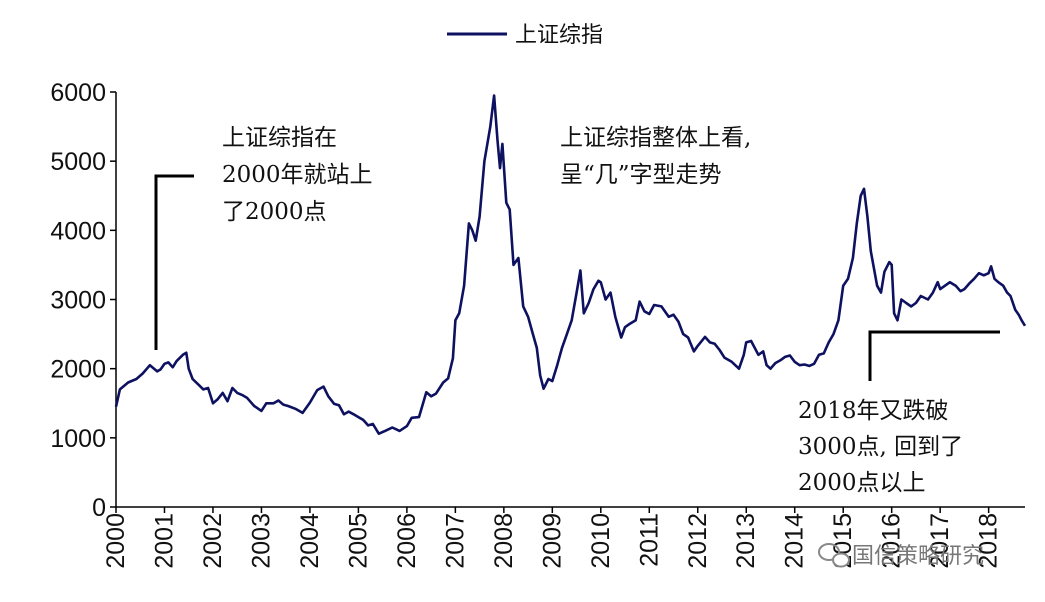 The image size is (1045, 602). I want to click on y-axis: 0 1000 2000 3000 4000 5000 6000, so click(83, 300).